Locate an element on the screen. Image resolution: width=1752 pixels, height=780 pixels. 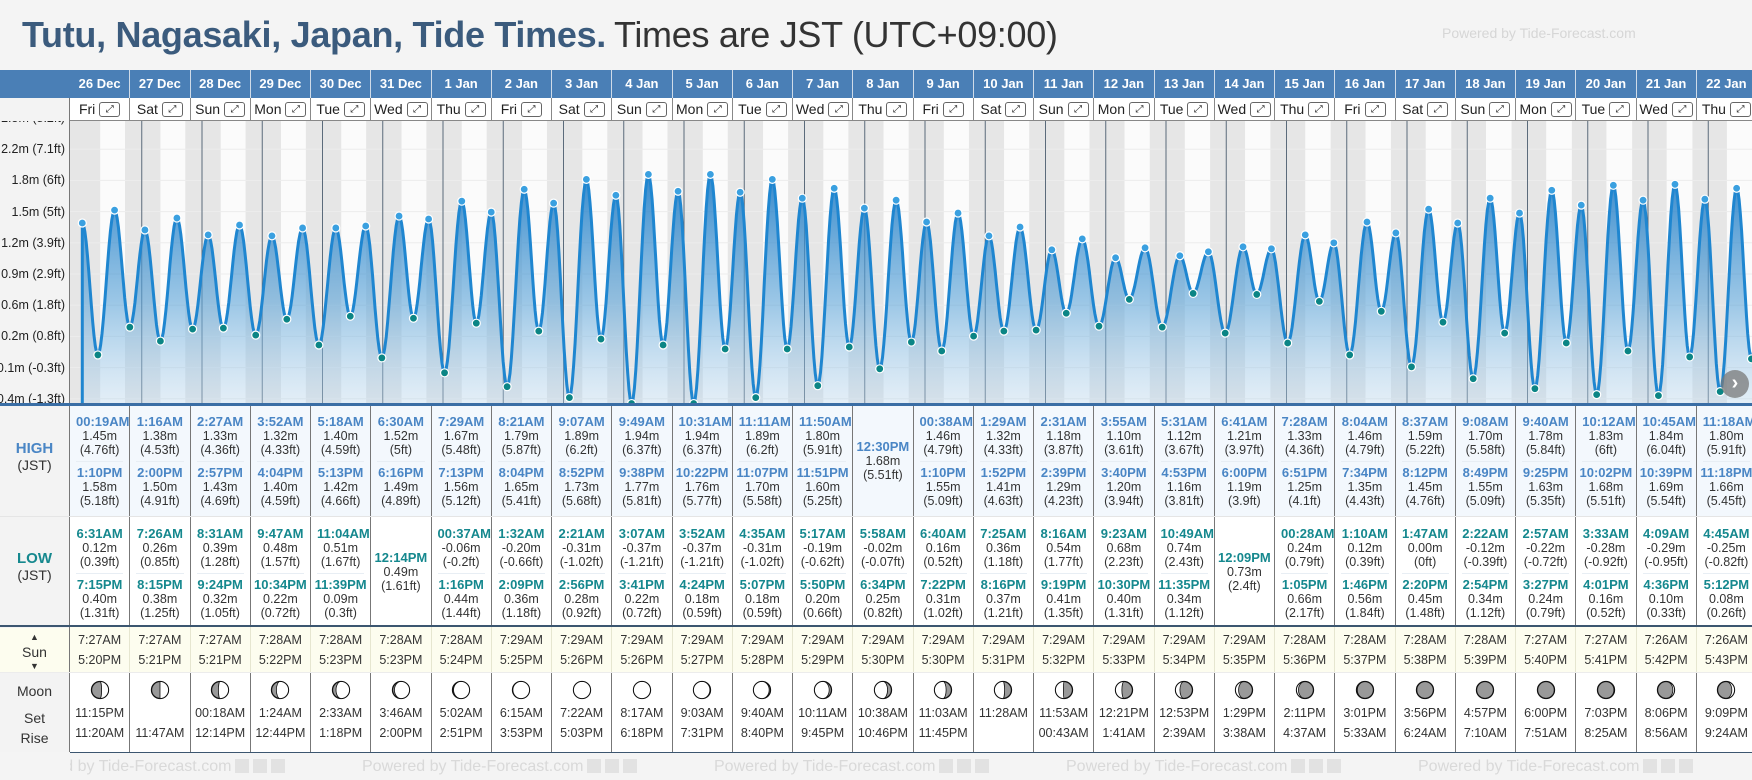
high-tide-time: 1:10PM is located at coordinates (943, 472).